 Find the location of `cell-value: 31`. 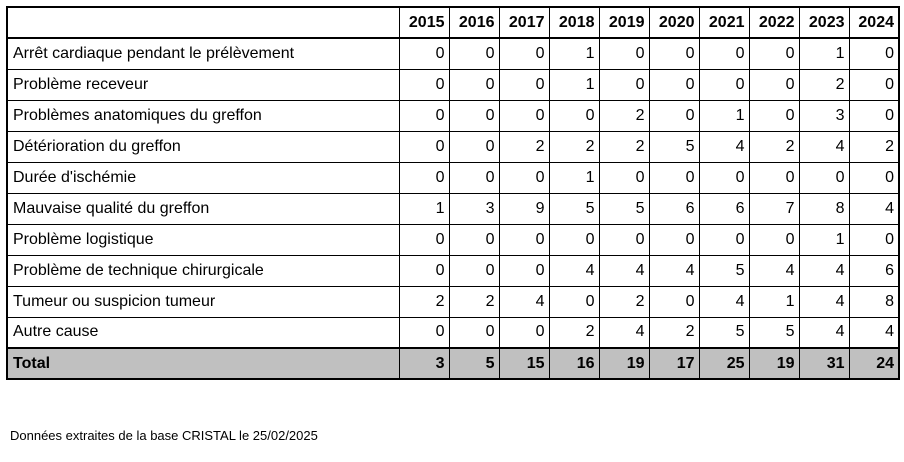

cell-value: 31 is located at coordinates (824, 363).